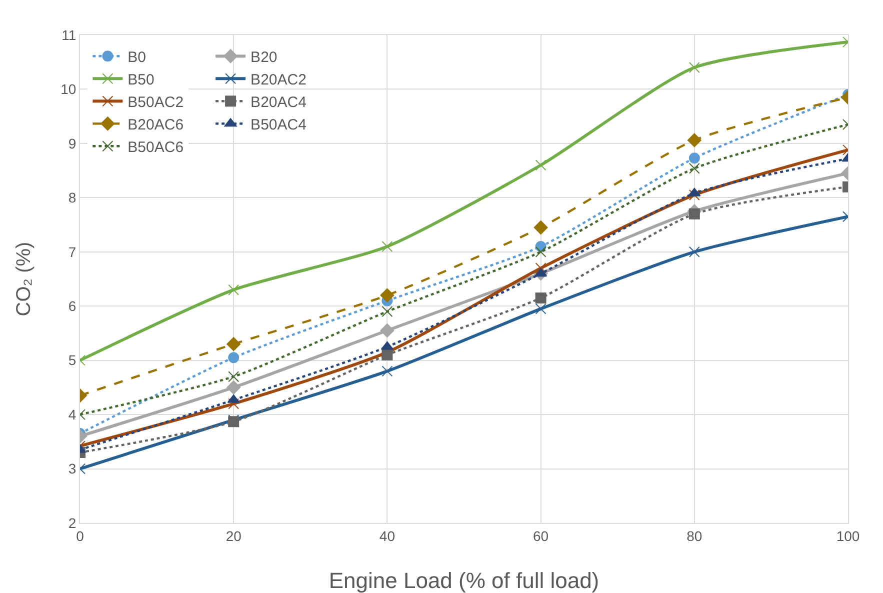 Image resolution: width=883 pixels, height=593 pixels. Describe the element at coordinates (72, 198) in the screenshot. I see `y-tick-label: 8` at that location.